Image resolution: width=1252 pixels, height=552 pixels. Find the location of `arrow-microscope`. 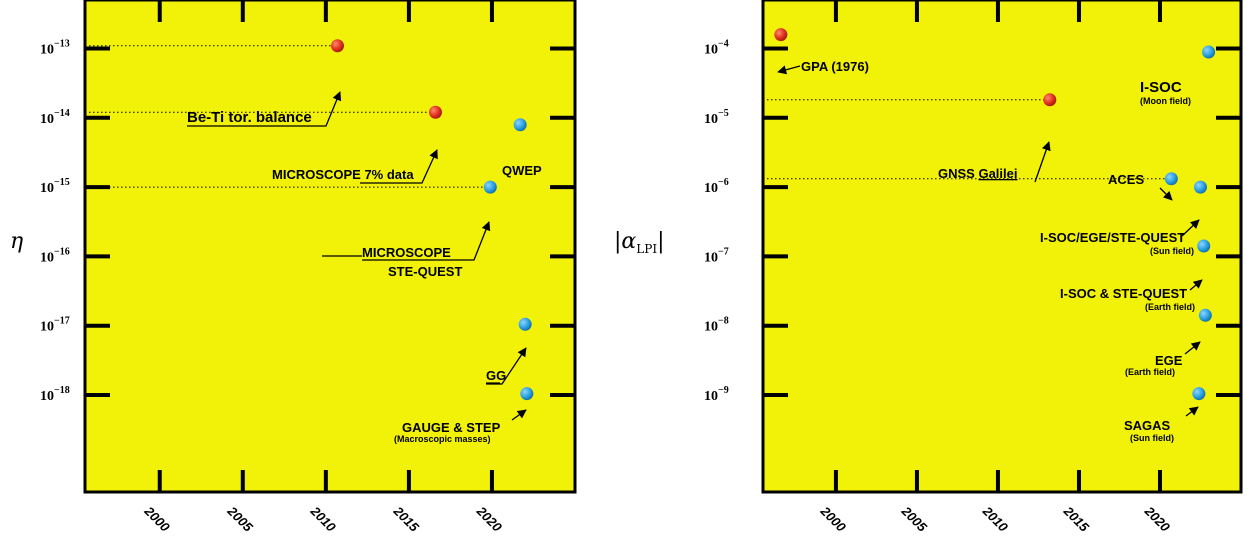

arrow-microscope is located at coordinates (426, 241).